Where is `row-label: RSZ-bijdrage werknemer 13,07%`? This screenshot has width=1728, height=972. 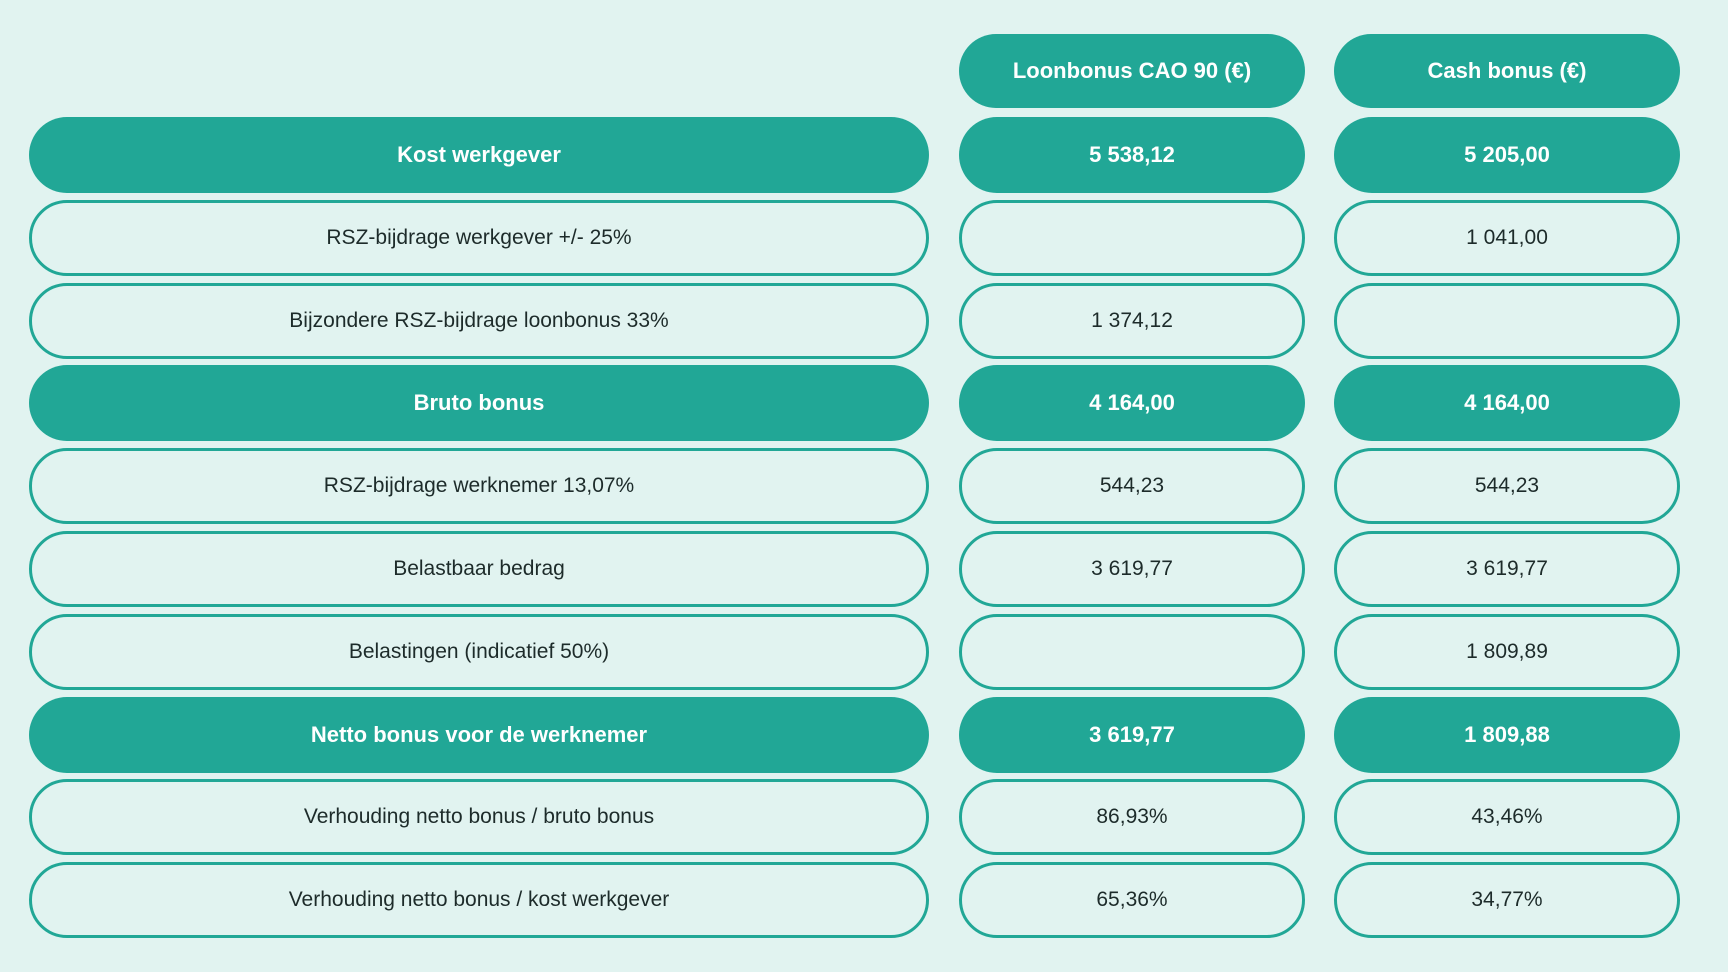
row-label: RSZ-bijdrage werknemer 13,07% is located at coordinates (479, 486).